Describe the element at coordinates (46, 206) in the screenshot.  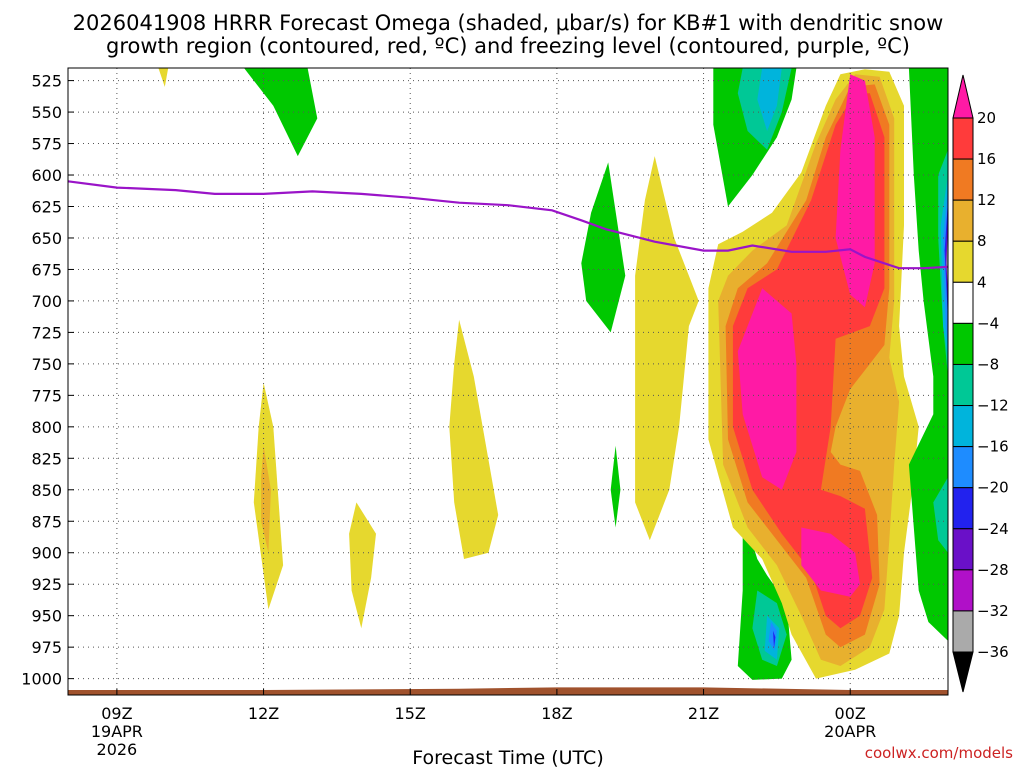
I see `y-tick-label: 625` at that location.